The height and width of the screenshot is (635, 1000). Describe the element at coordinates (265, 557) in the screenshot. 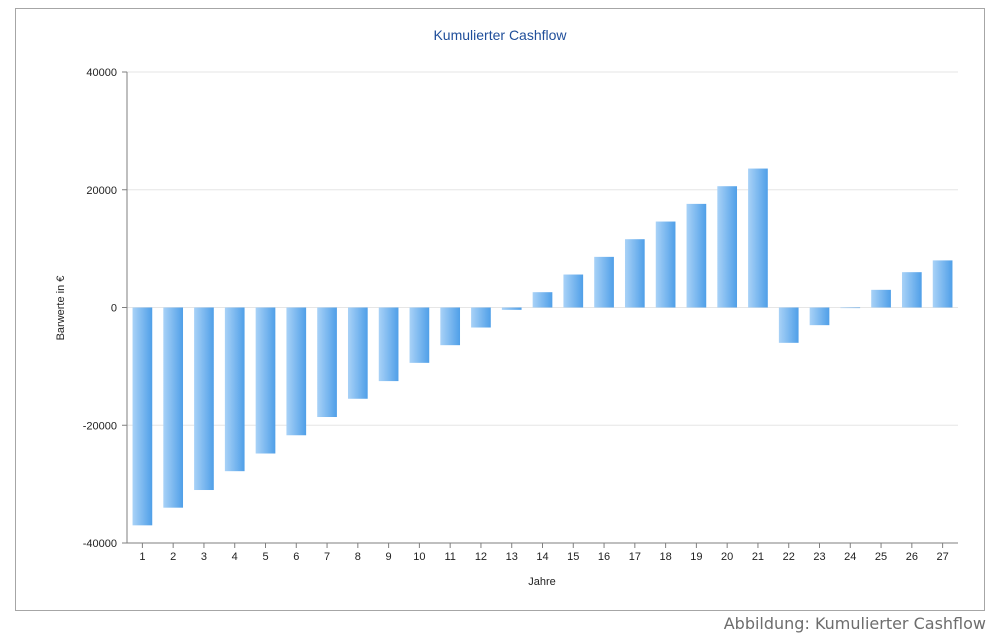

I see `x-tick-label: 5` at that location.